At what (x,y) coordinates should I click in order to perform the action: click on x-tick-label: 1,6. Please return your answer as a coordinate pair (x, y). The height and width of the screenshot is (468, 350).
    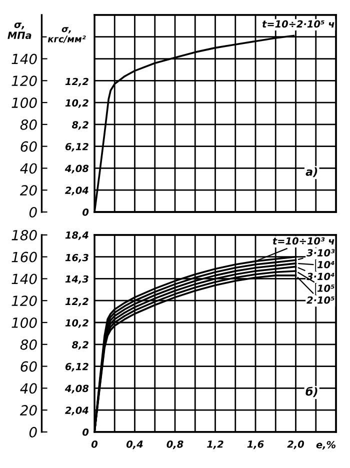
    Looking at the image, I should click on (255, 445).